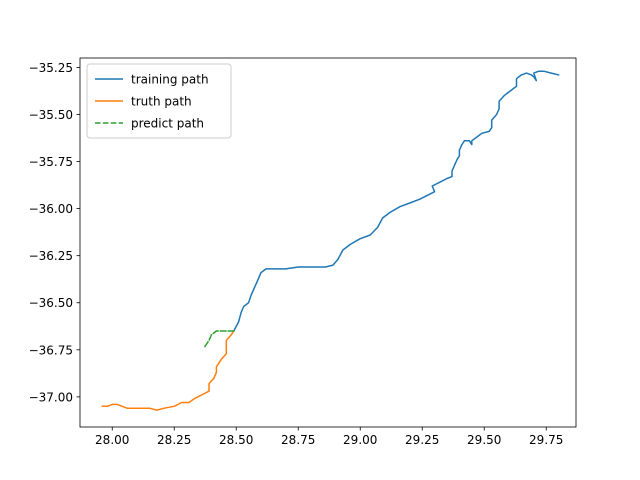 The width and height of the screenshot is (640, 480). I want to click on y-tick-label: −36.50, so click(51, 303).